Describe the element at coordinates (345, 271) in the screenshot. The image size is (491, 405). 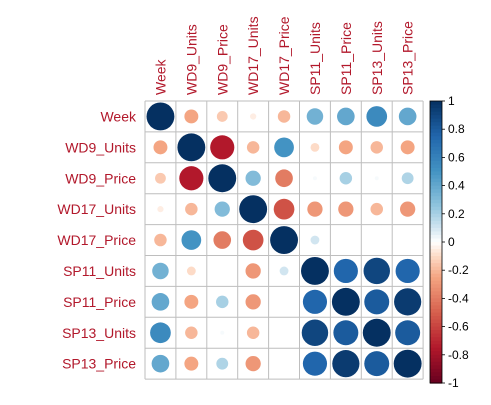
I see `corr-circle-SP11_Units-SP11_Price` at that location.